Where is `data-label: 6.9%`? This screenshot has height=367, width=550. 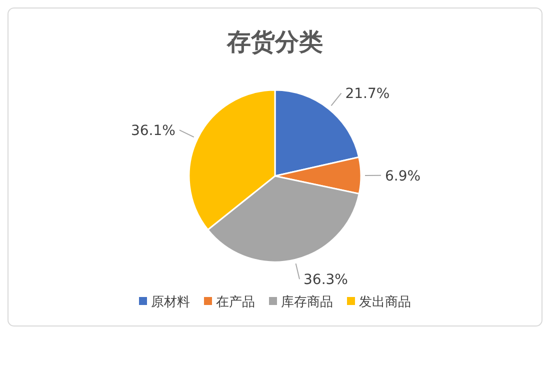 data-label: 6.9% is located at coordinates (403, 176).